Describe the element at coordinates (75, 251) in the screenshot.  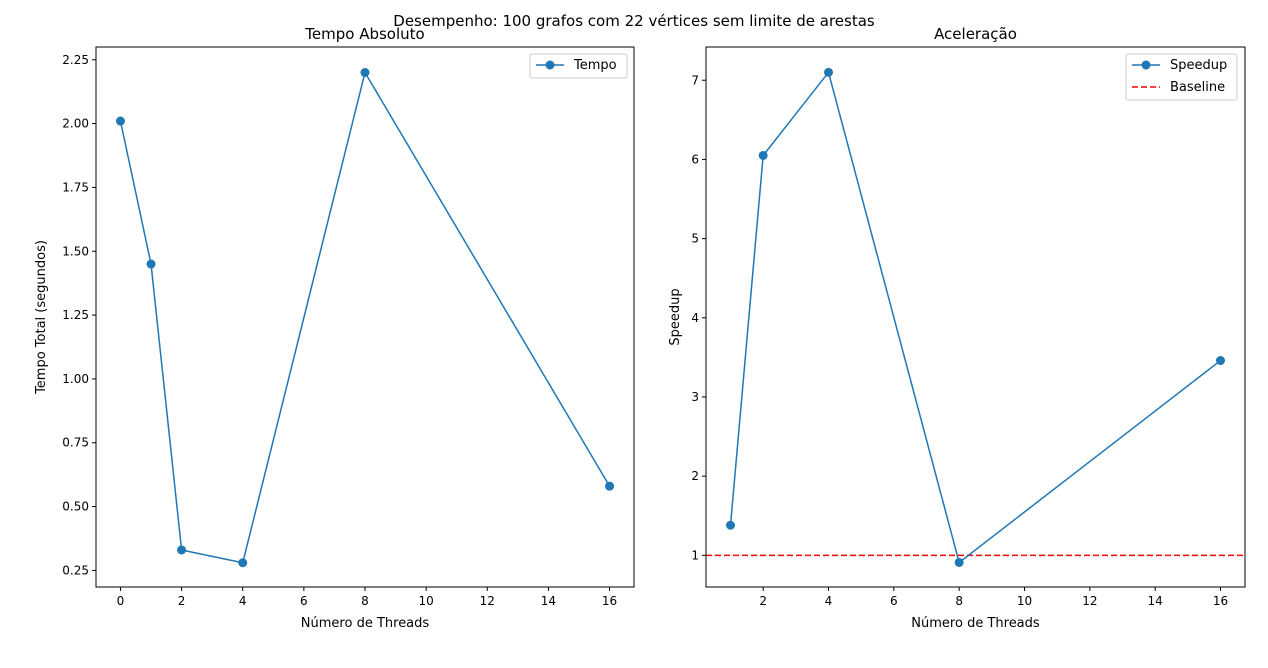
I see `y-tick-label: 1.50` at that location.